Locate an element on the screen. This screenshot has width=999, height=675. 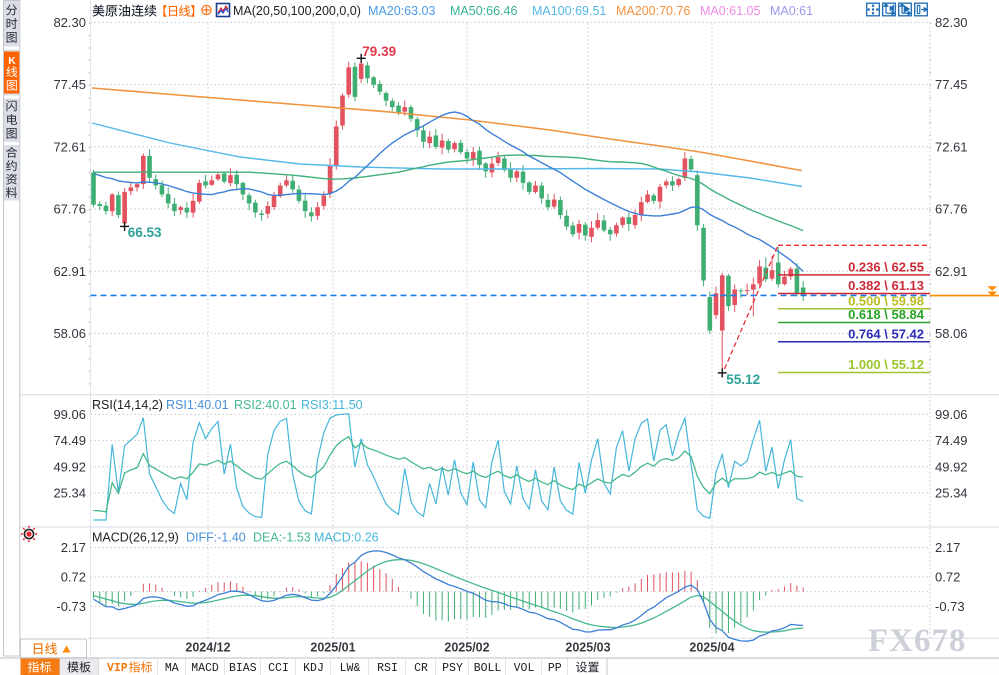
svg-text: VIP is located at coordinates (117, 668).